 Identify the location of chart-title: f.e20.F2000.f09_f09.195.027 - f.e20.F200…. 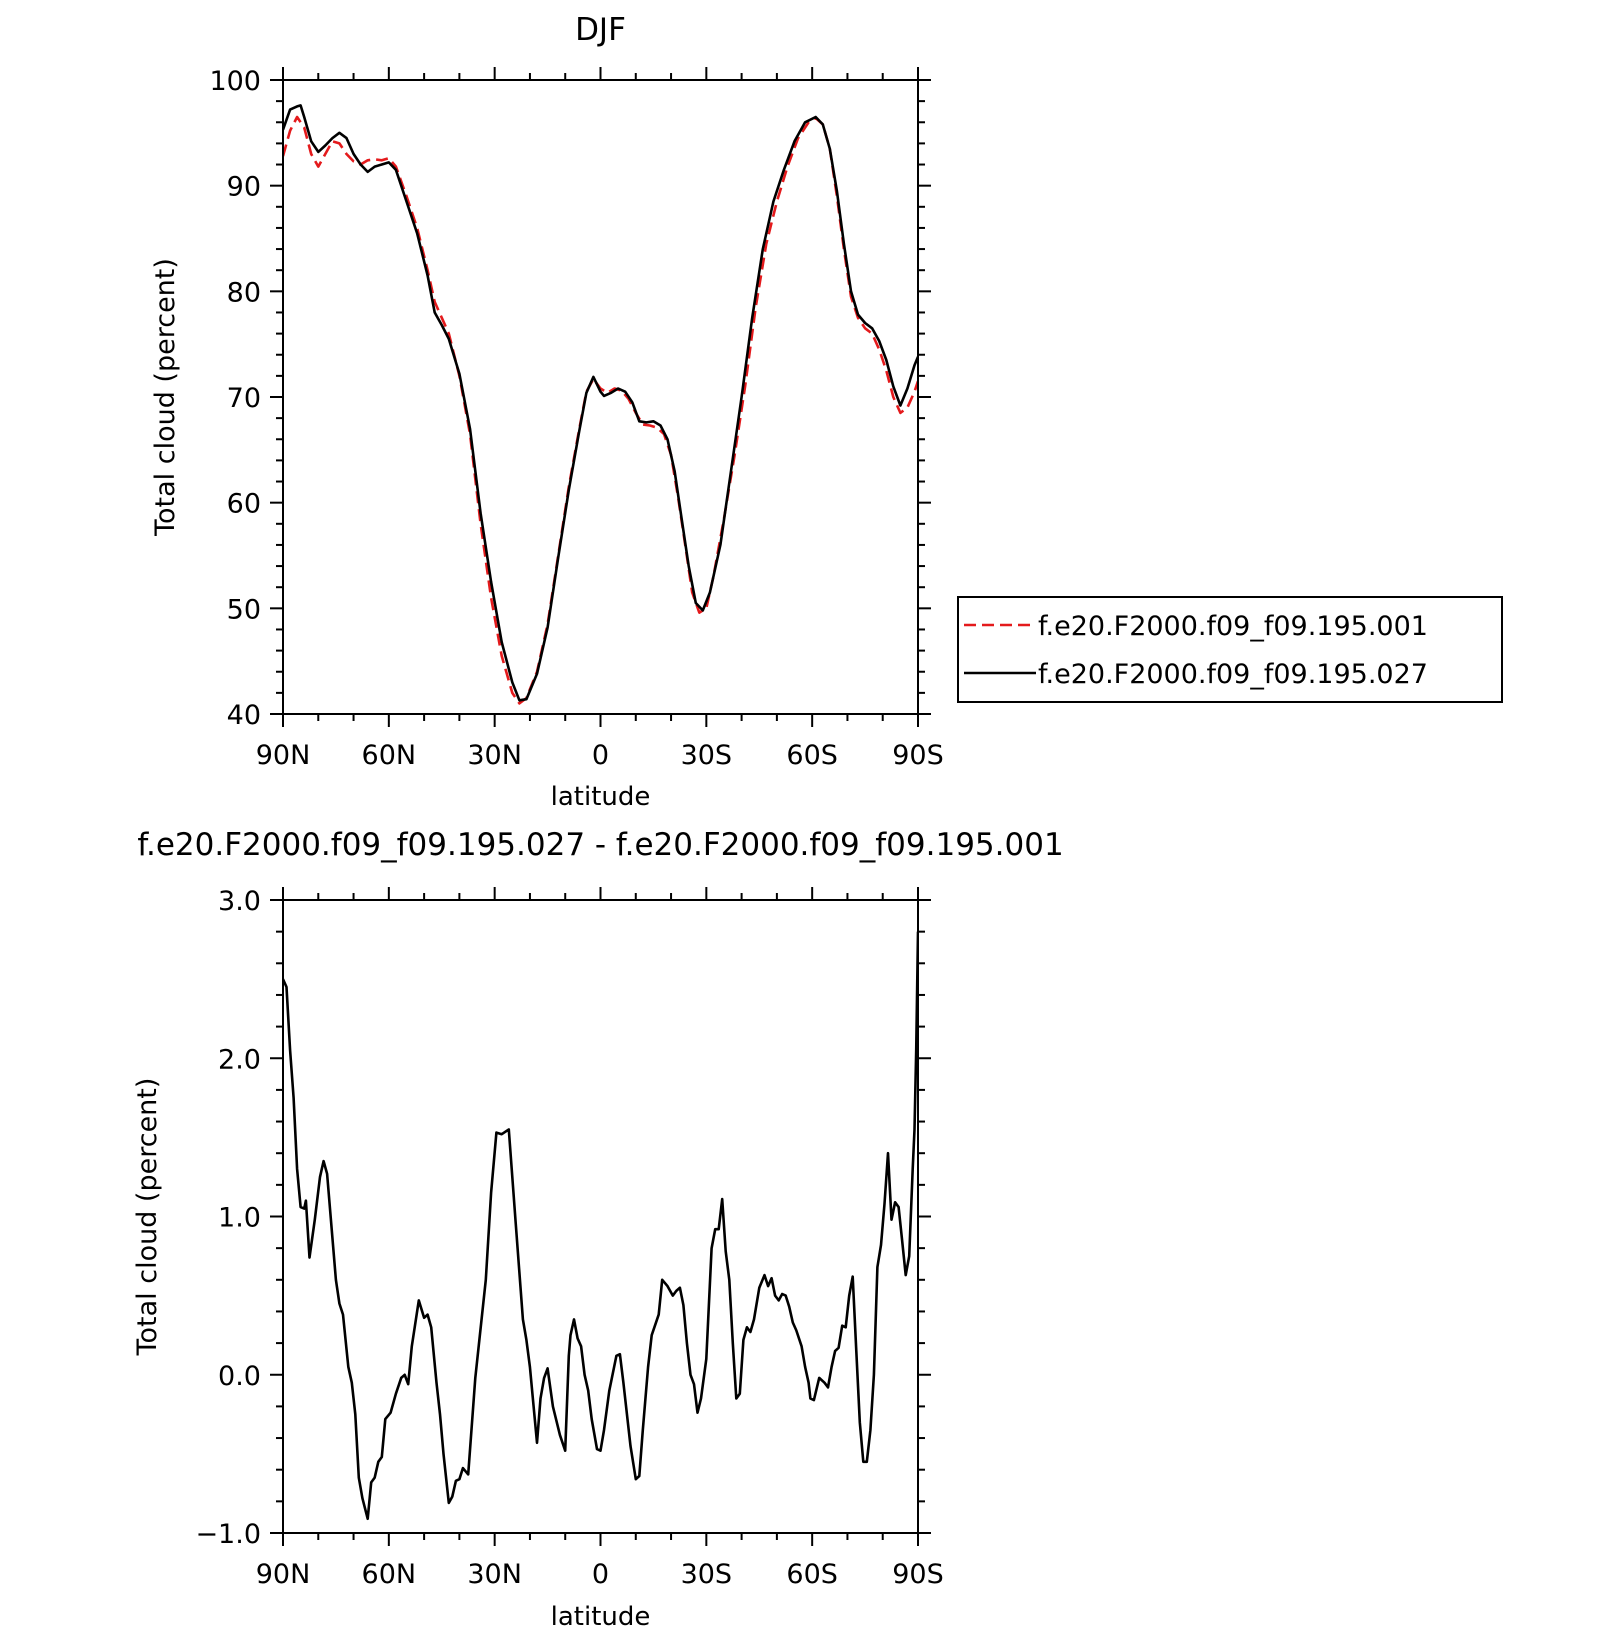
(600, 845).